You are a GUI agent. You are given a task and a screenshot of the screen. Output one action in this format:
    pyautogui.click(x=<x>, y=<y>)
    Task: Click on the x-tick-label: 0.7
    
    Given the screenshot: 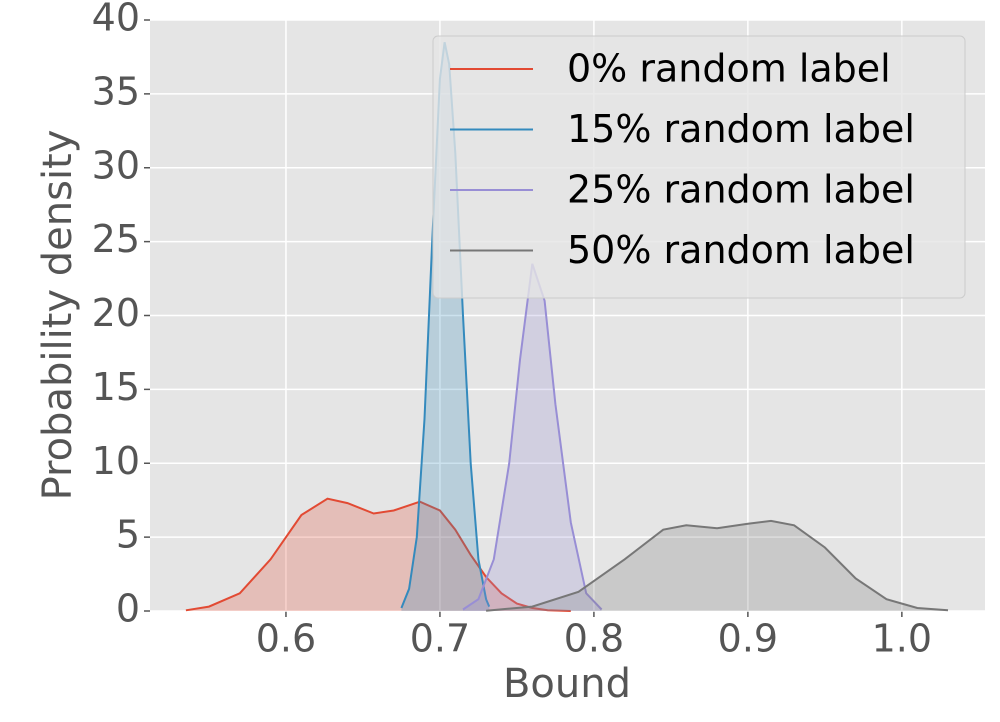 What is the action you would take?
    pyautogui.click(x=440, y=639)
    